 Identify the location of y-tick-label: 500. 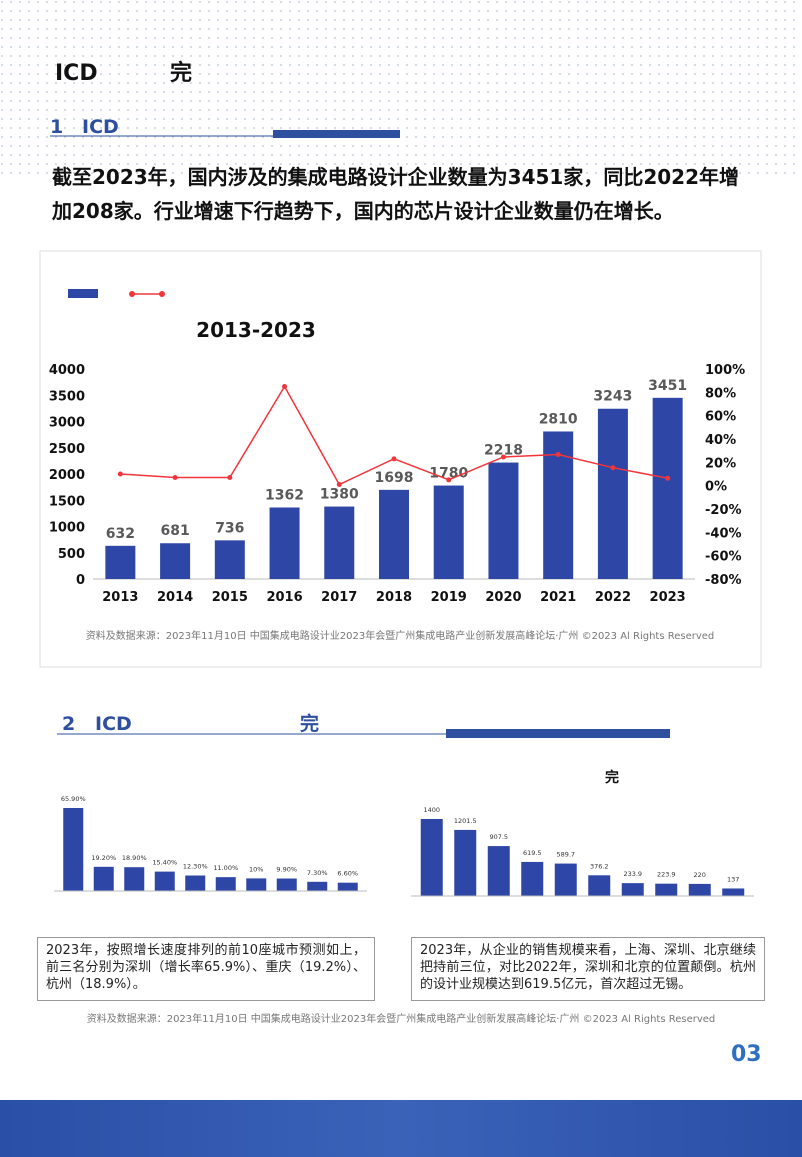
(71, 554).